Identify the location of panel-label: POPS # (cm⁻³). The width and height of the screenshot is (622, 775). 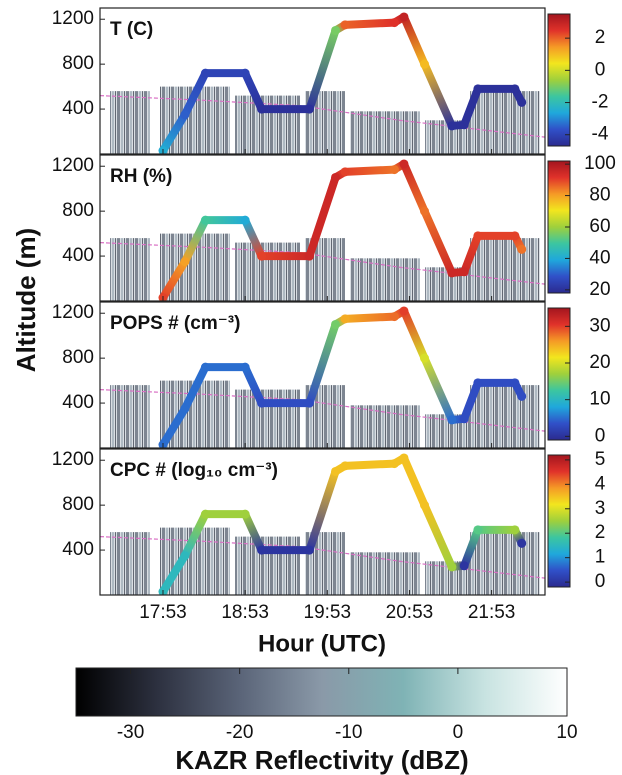
(175, 323).